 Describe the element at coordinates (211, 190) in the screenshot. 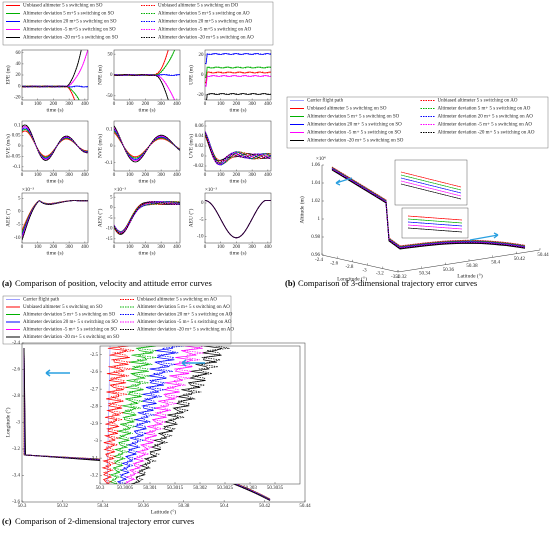

I see `axis-exponent: ×10⁻³` at that location.